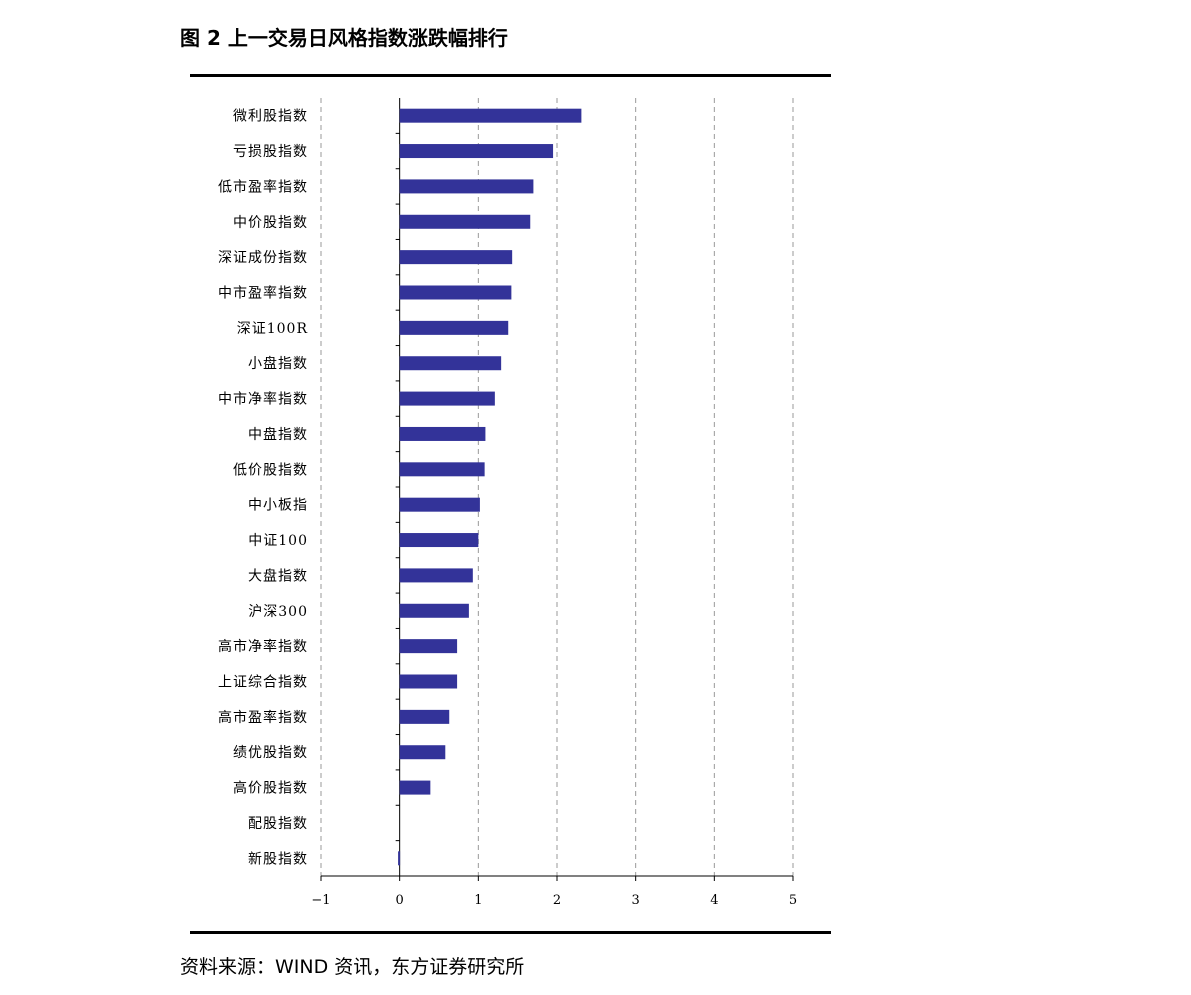 The width and height of the screenshot is (1191, 995). I want to click on category-label: 深证100R, so click(272, 329).